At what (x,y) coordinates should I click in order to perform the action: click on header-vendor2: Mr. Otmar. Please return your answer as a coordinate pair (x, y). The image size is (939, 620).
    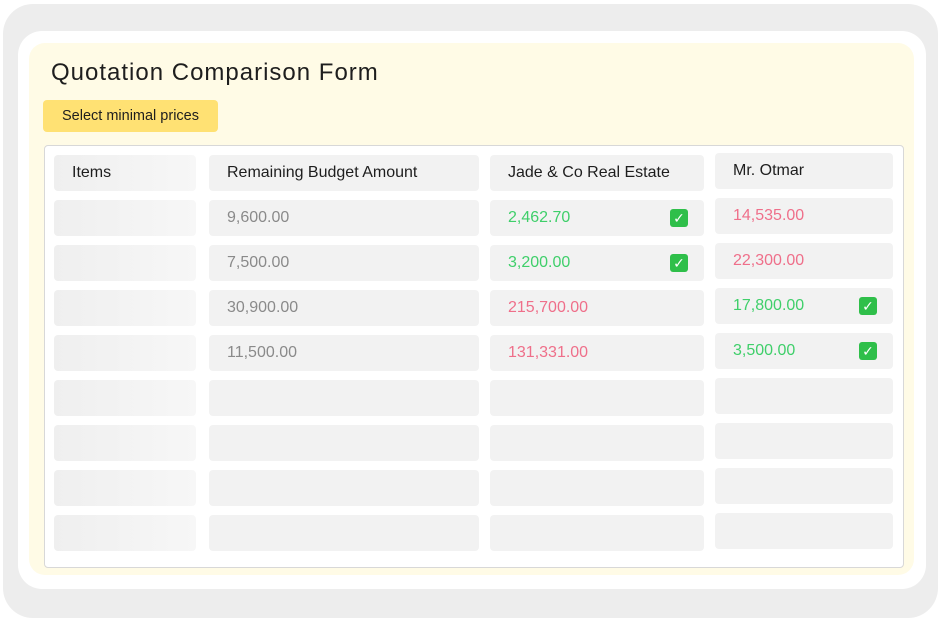
    Looking at the image, I should click on (804, 171).